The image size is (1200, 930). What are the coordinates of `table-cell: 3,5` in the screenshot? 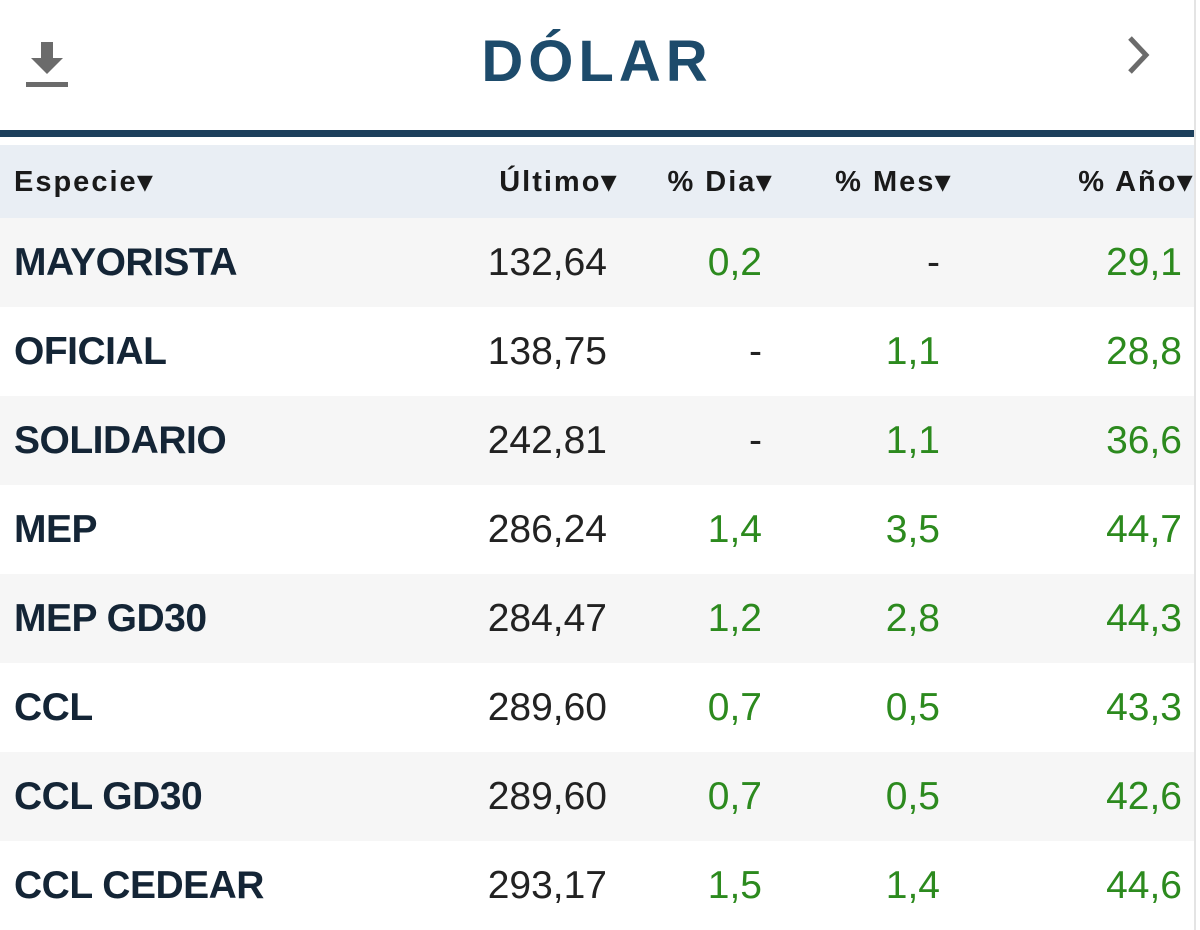 It's located at (912, 529).